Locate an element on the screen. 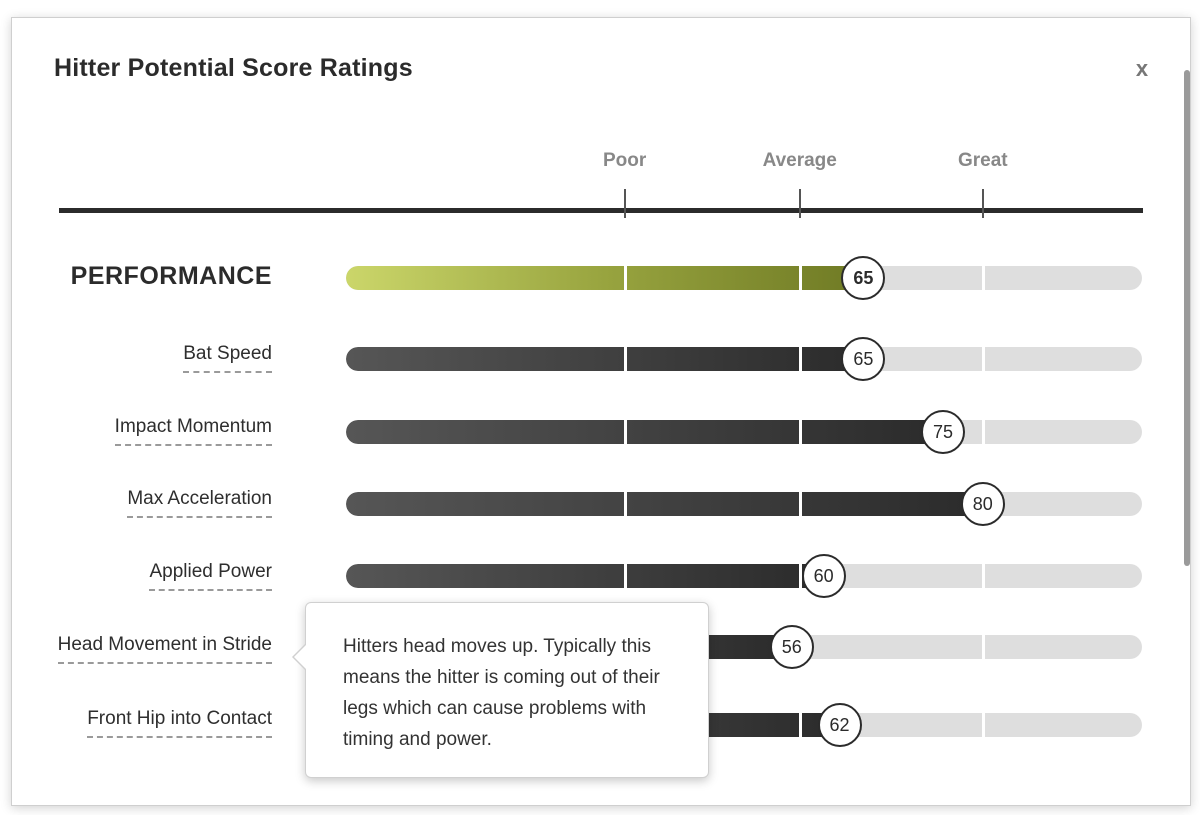 The image size is (1200, 815). score-fill-impact-momentum is located at coordinates (644, 432).